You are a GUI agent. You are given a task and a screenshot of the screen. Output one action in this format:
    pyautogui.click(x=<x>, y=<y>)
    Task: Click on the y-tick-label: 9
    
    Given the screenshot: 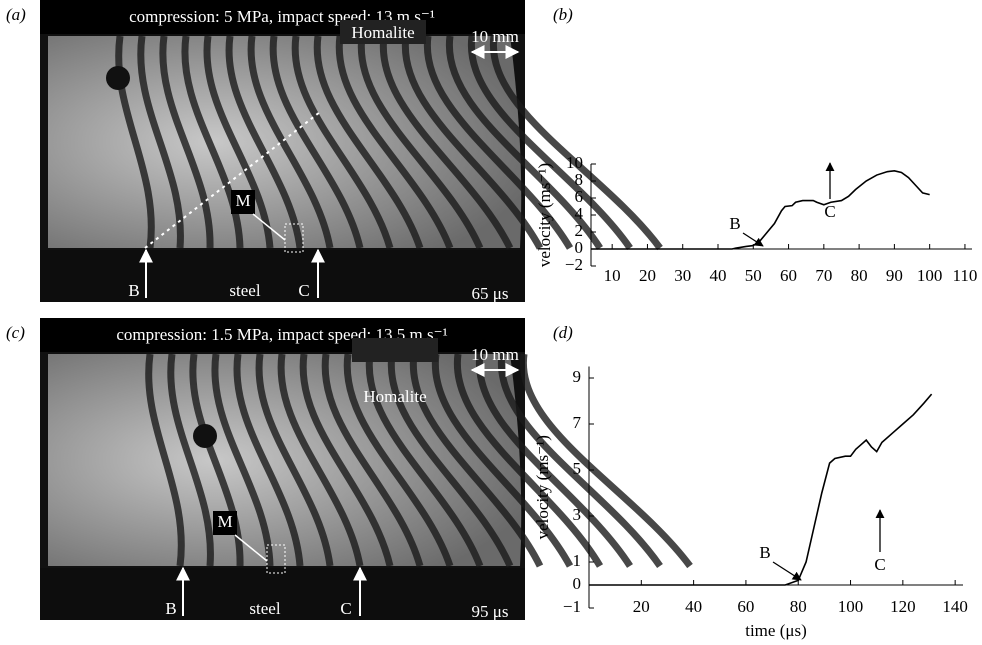 What is the action you would take?
    pyautogui.click(x=577, y=376)
    